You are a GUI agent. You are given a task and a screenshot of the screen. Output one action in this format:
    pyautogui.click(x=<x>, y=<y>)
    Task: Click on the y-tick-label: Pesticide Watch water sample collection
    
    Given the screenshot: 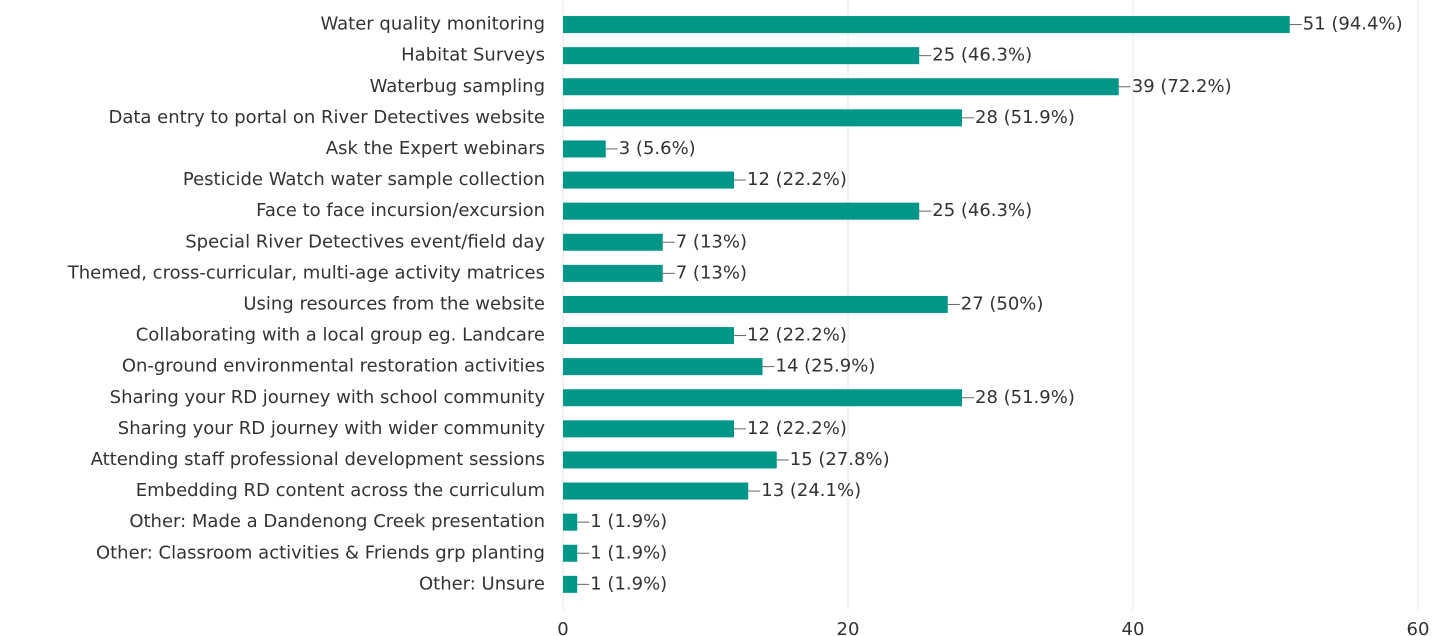 What is the action you would take?
    pyautogui.click(x=364, y=179)
    